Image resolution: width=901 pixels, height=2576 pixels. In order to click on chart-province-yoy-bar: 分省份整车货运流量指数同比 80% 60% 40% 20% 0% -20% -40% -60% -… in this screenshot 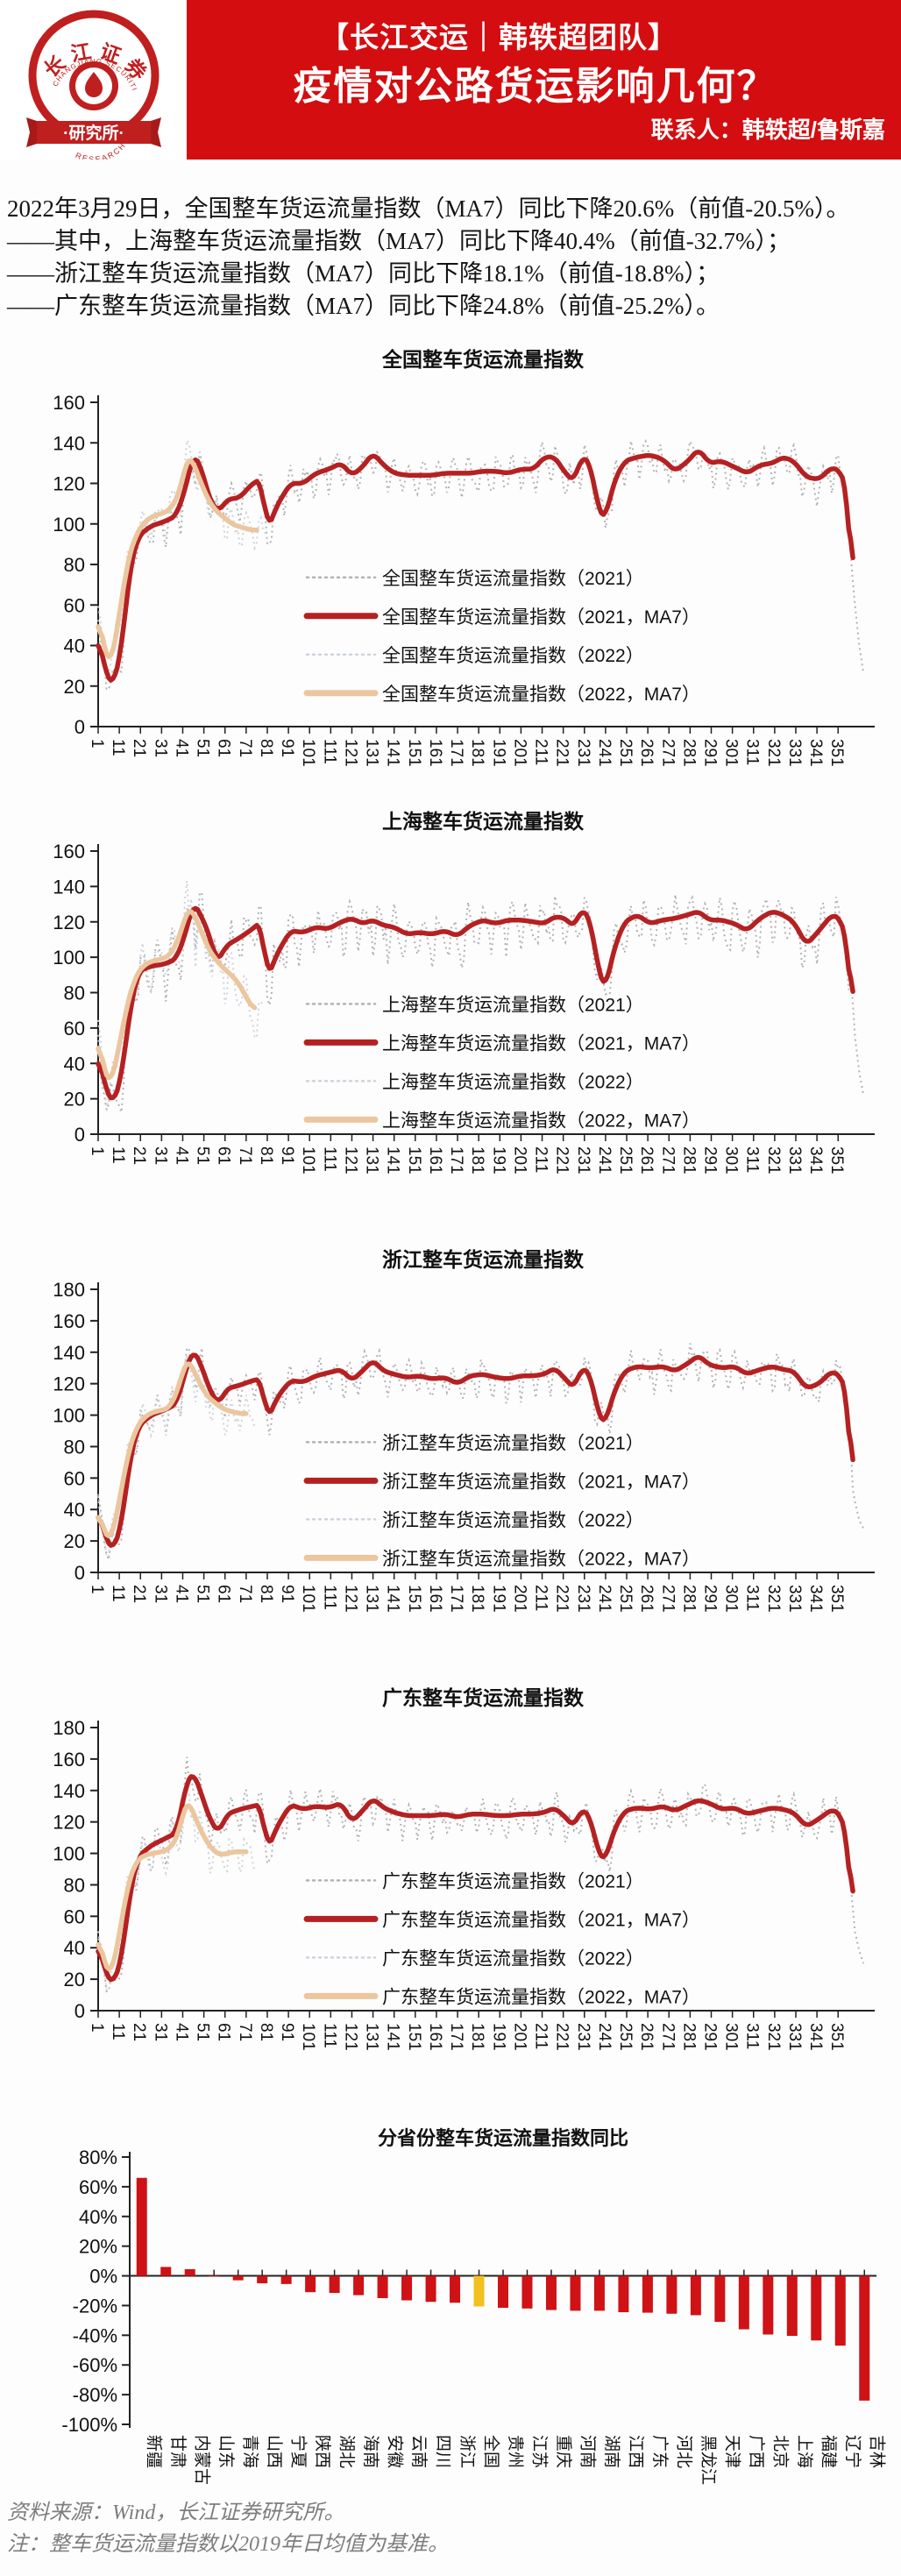, I will do `click(473, 2306)`.